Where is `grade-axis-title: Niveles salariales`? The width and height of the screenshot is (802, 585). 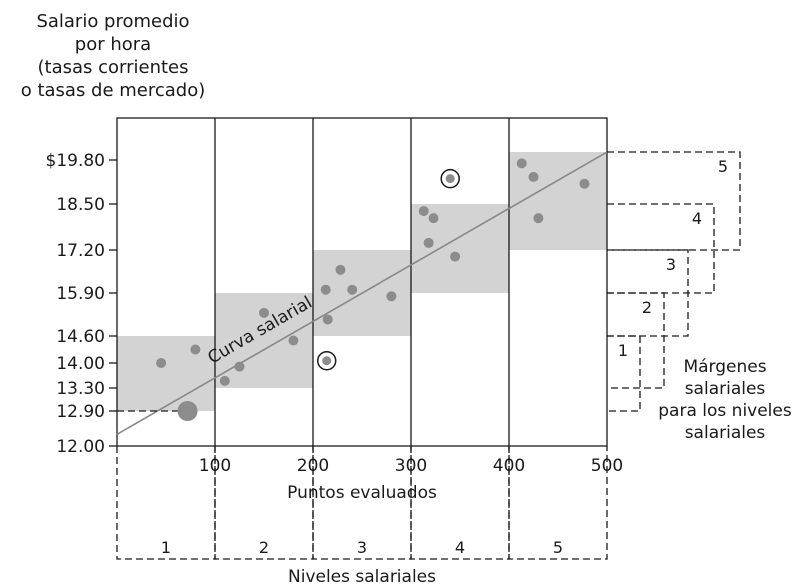
grade-axis-title: Niveles salariales is located at coordinates (362, 576).